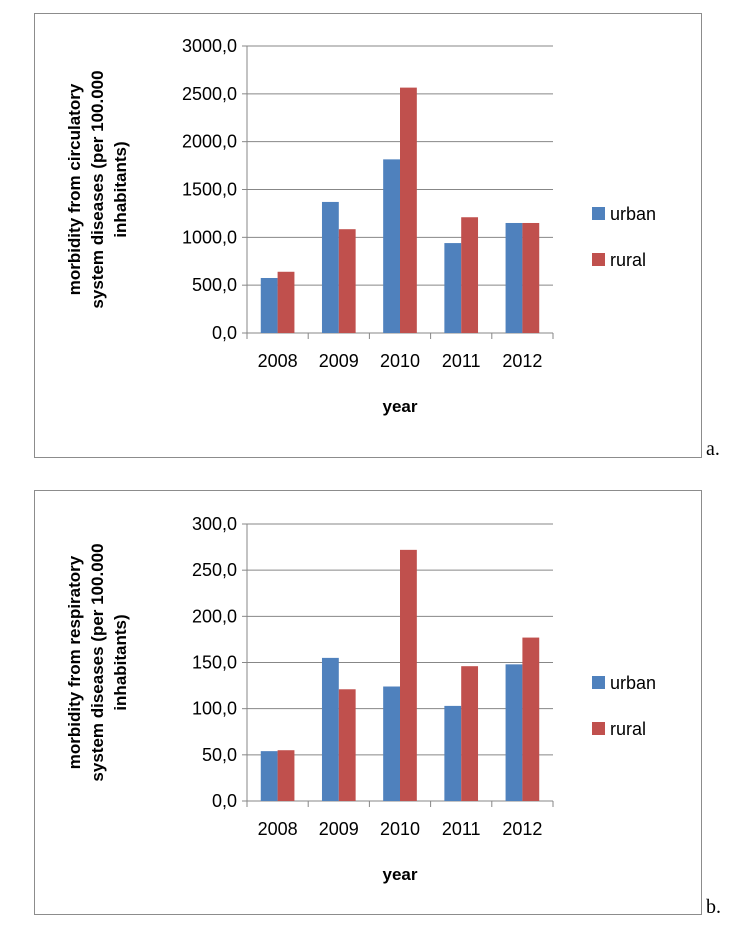 This screenshot has height=925, width=730. I want to click on y-tick-label: 500,0, so click(214, 285).